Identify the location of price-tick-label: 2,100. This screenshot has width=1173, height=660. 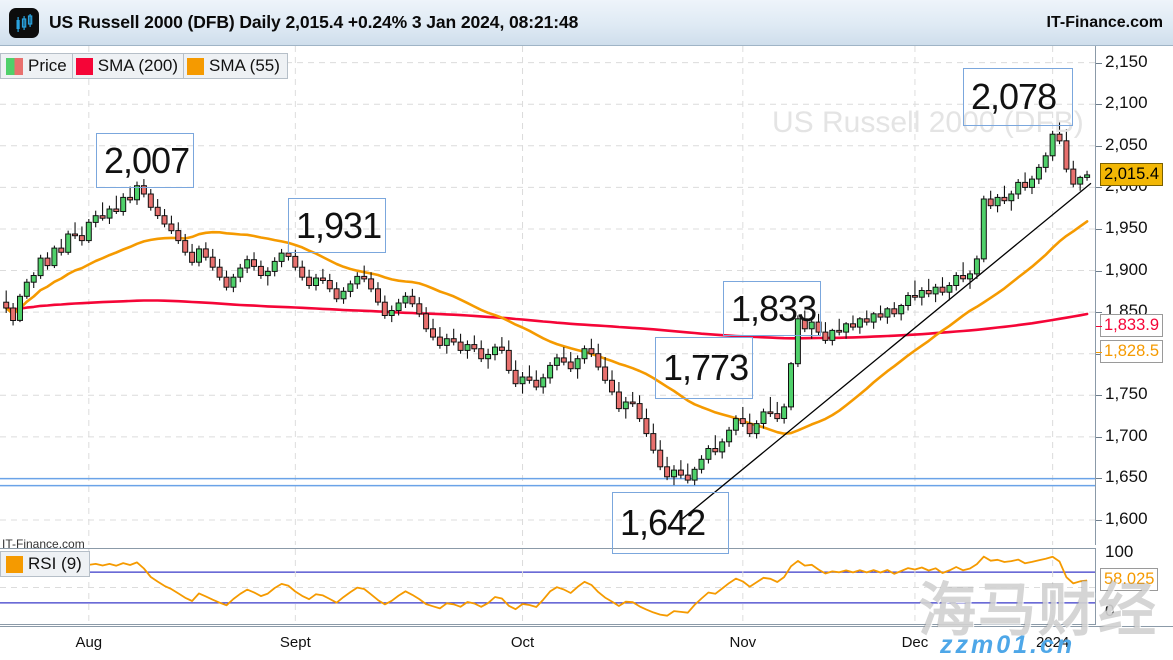
(1126, 103).